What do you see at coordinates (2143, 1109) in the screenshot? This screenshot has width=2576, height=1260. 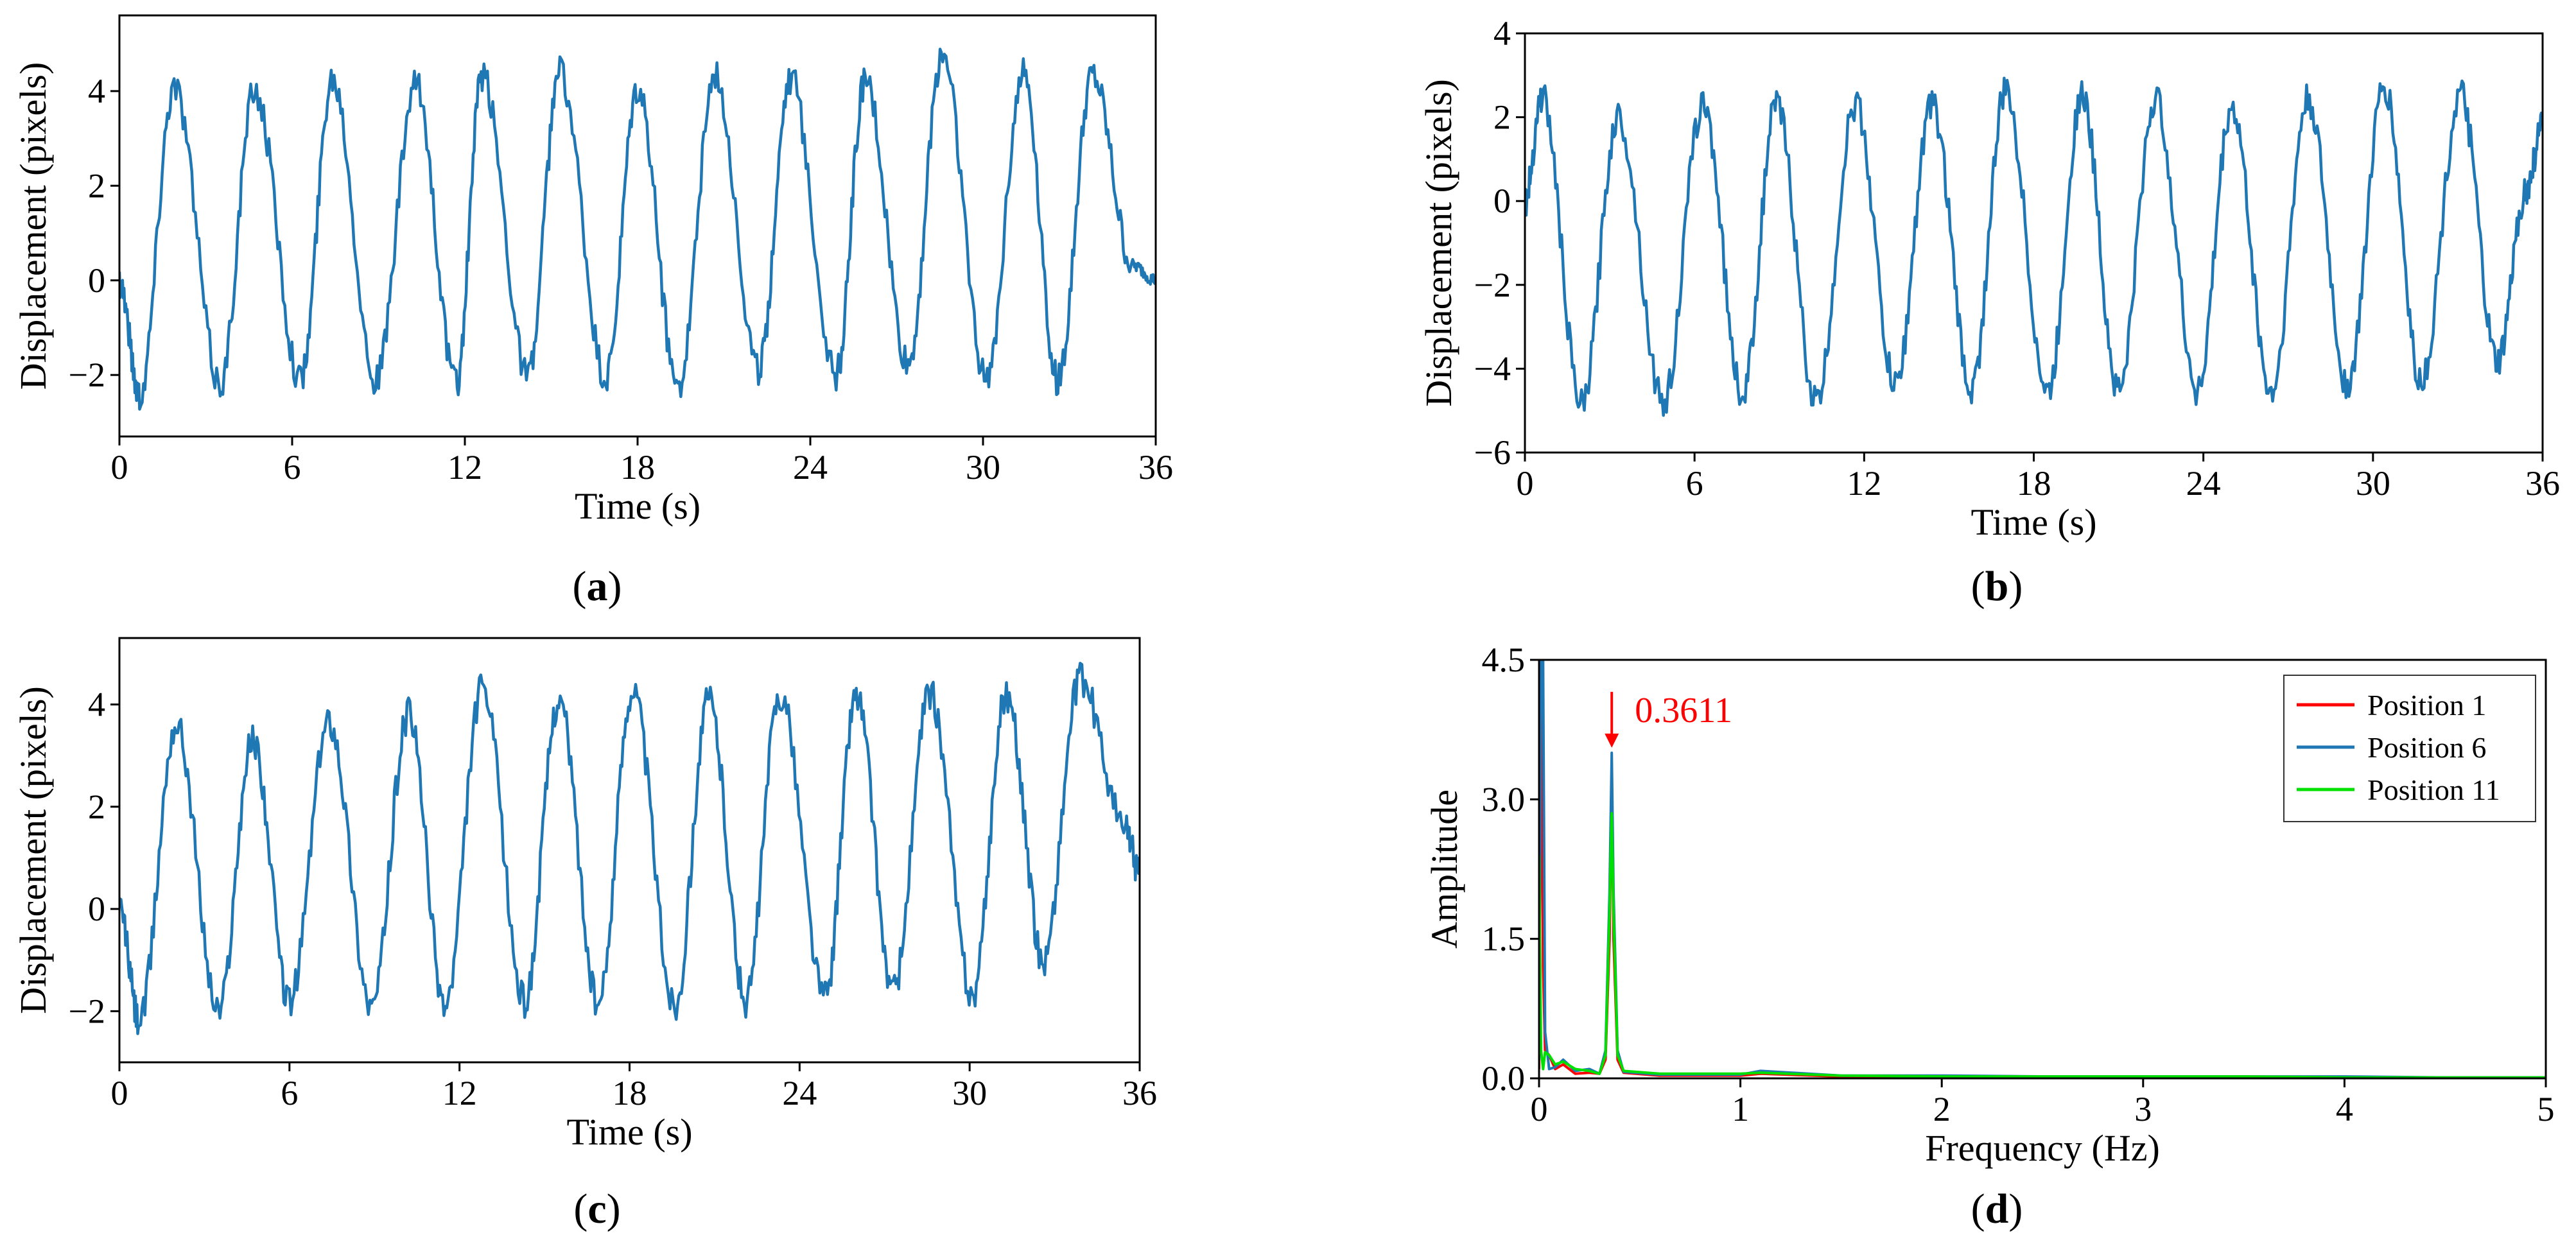 I see `x-tick-label: 3` at bounding box center [2143, 1109].